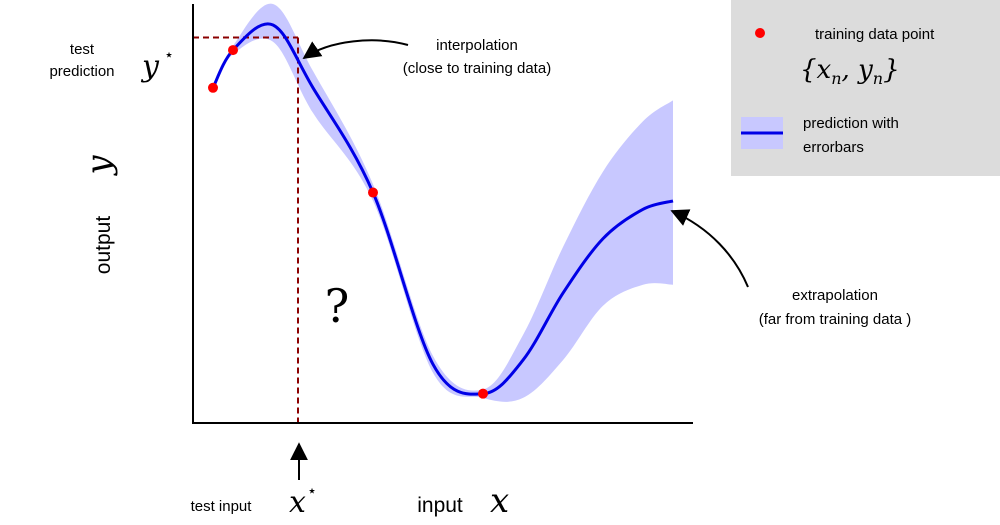  Describe the element at coordinates (835, 295) in the screenshot. I see `extrapolation-label-line1: extrapolation` at that location.